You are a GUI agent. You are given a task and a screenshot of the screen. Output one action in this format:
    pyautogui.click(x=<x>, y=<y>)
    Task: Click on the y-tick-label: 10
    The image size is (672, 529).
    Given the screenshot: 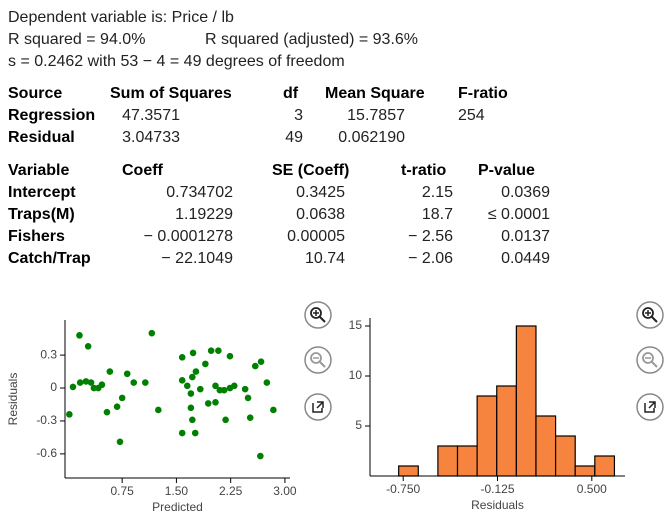 What is the action you would take?
    pyautogui.click(x=356, y=375)
    